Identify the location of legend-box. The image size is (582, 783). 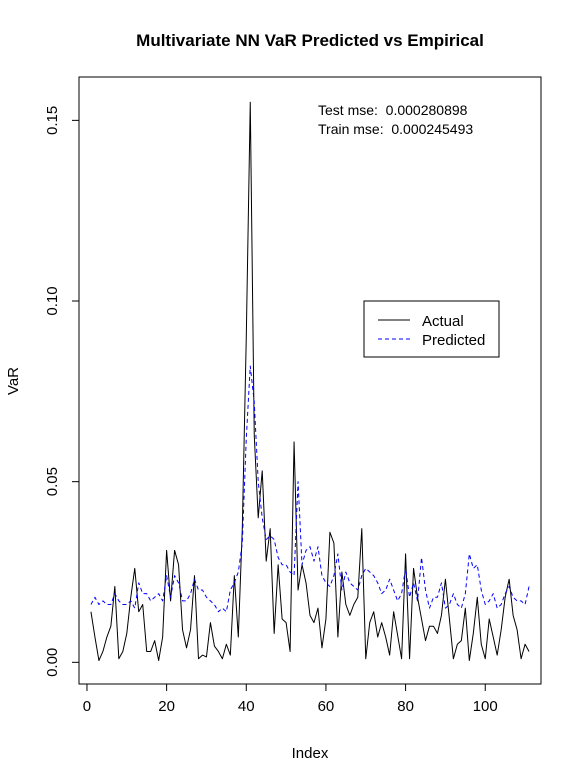
(431, 329).